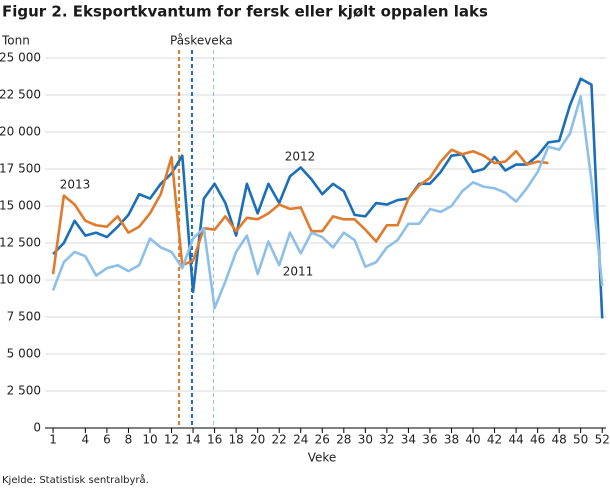  Describe the element at coordinates (472, 440) in the screenshot. I see `x-tick-label: 40` at that location.